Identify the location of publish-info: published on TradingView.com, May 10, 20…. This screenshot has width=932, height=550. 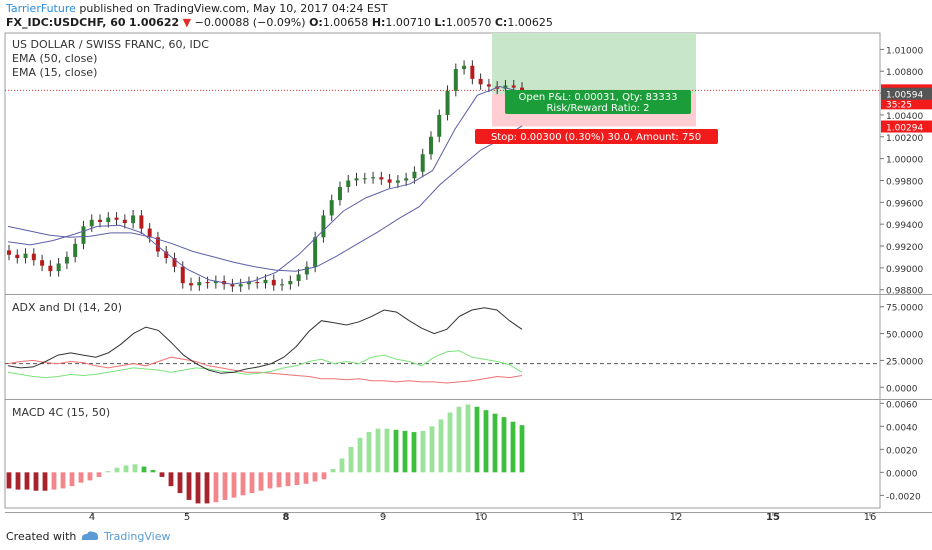
(231, 8).